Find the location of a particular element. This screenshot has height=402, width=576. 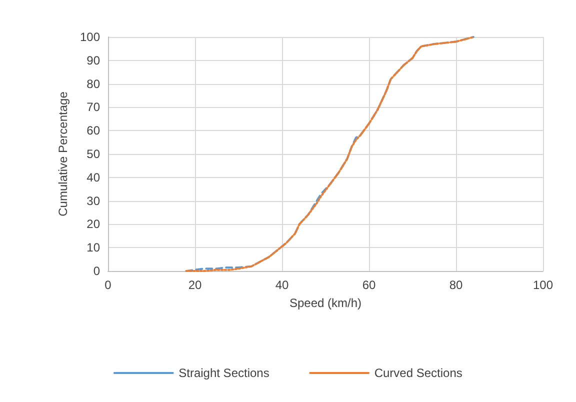

legend-label: Curved Sections is located at coordinates (418, 373).